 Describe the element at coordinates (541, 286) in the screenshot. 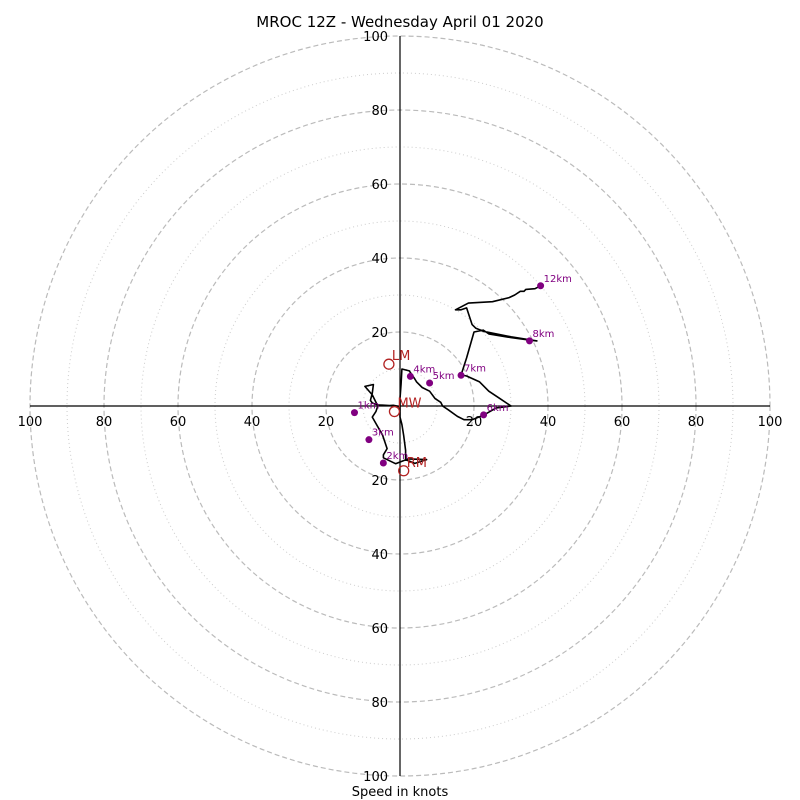

I see `height-marker-12km` at that location.